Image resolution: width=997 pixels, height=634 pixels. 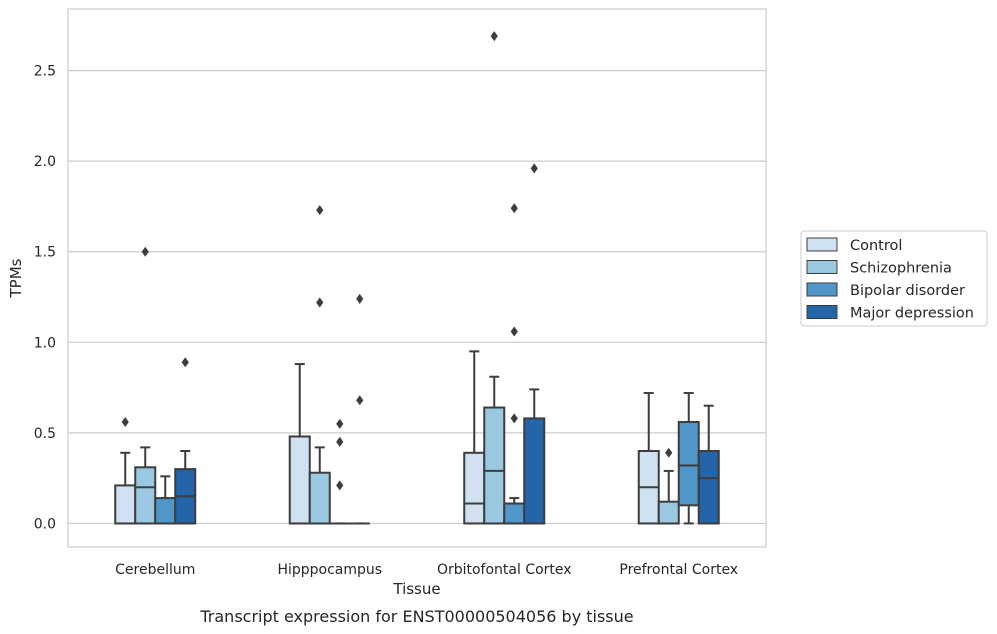 I want to click on box-control-hipppocampus, so click(x=299, y=444).